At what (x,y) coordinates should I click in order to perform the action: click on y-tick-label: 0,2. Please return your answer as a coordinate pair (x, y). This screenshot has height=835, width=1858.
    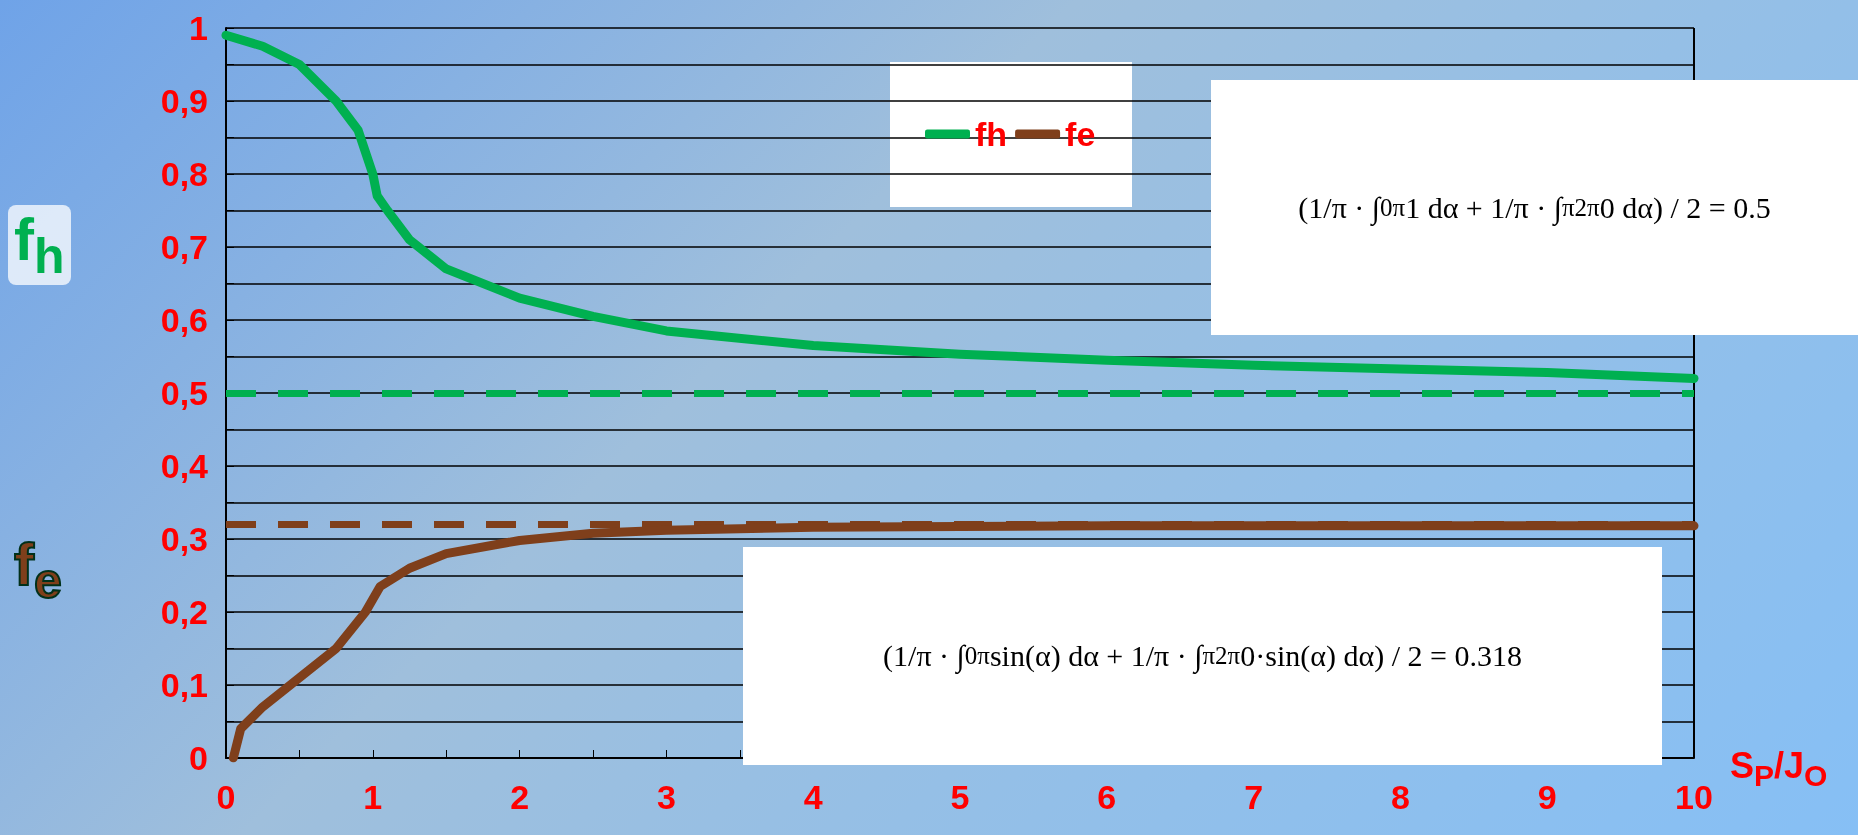
    Looking at the image, I should click on (184, 612).